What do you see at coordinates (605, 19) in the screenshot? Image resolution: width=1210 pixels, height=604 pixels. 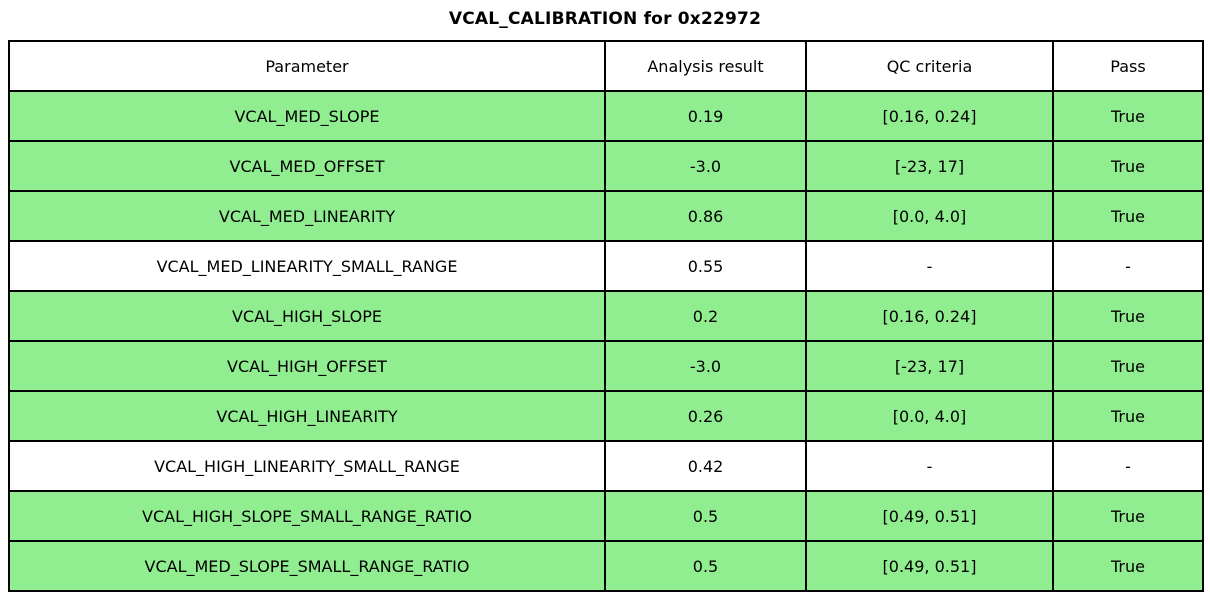 I see `page-title: VCAL_CALIBRATION for 0x22972` at bounding box center [605, 19].